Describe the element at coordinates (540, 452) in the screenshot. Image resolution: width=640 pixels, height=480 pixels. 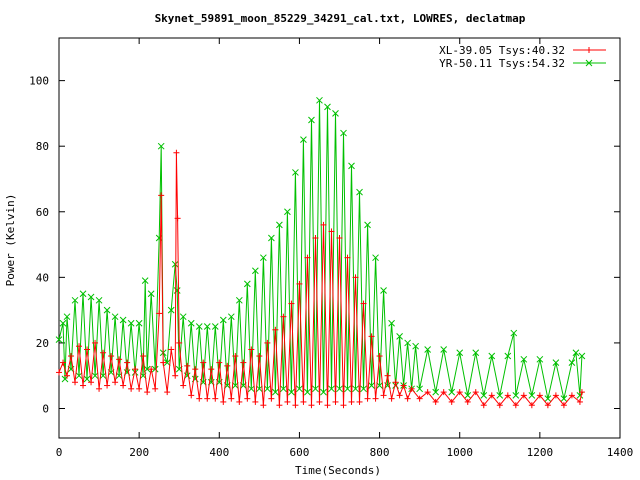
I see `x-tick-label: 1200` at that location.